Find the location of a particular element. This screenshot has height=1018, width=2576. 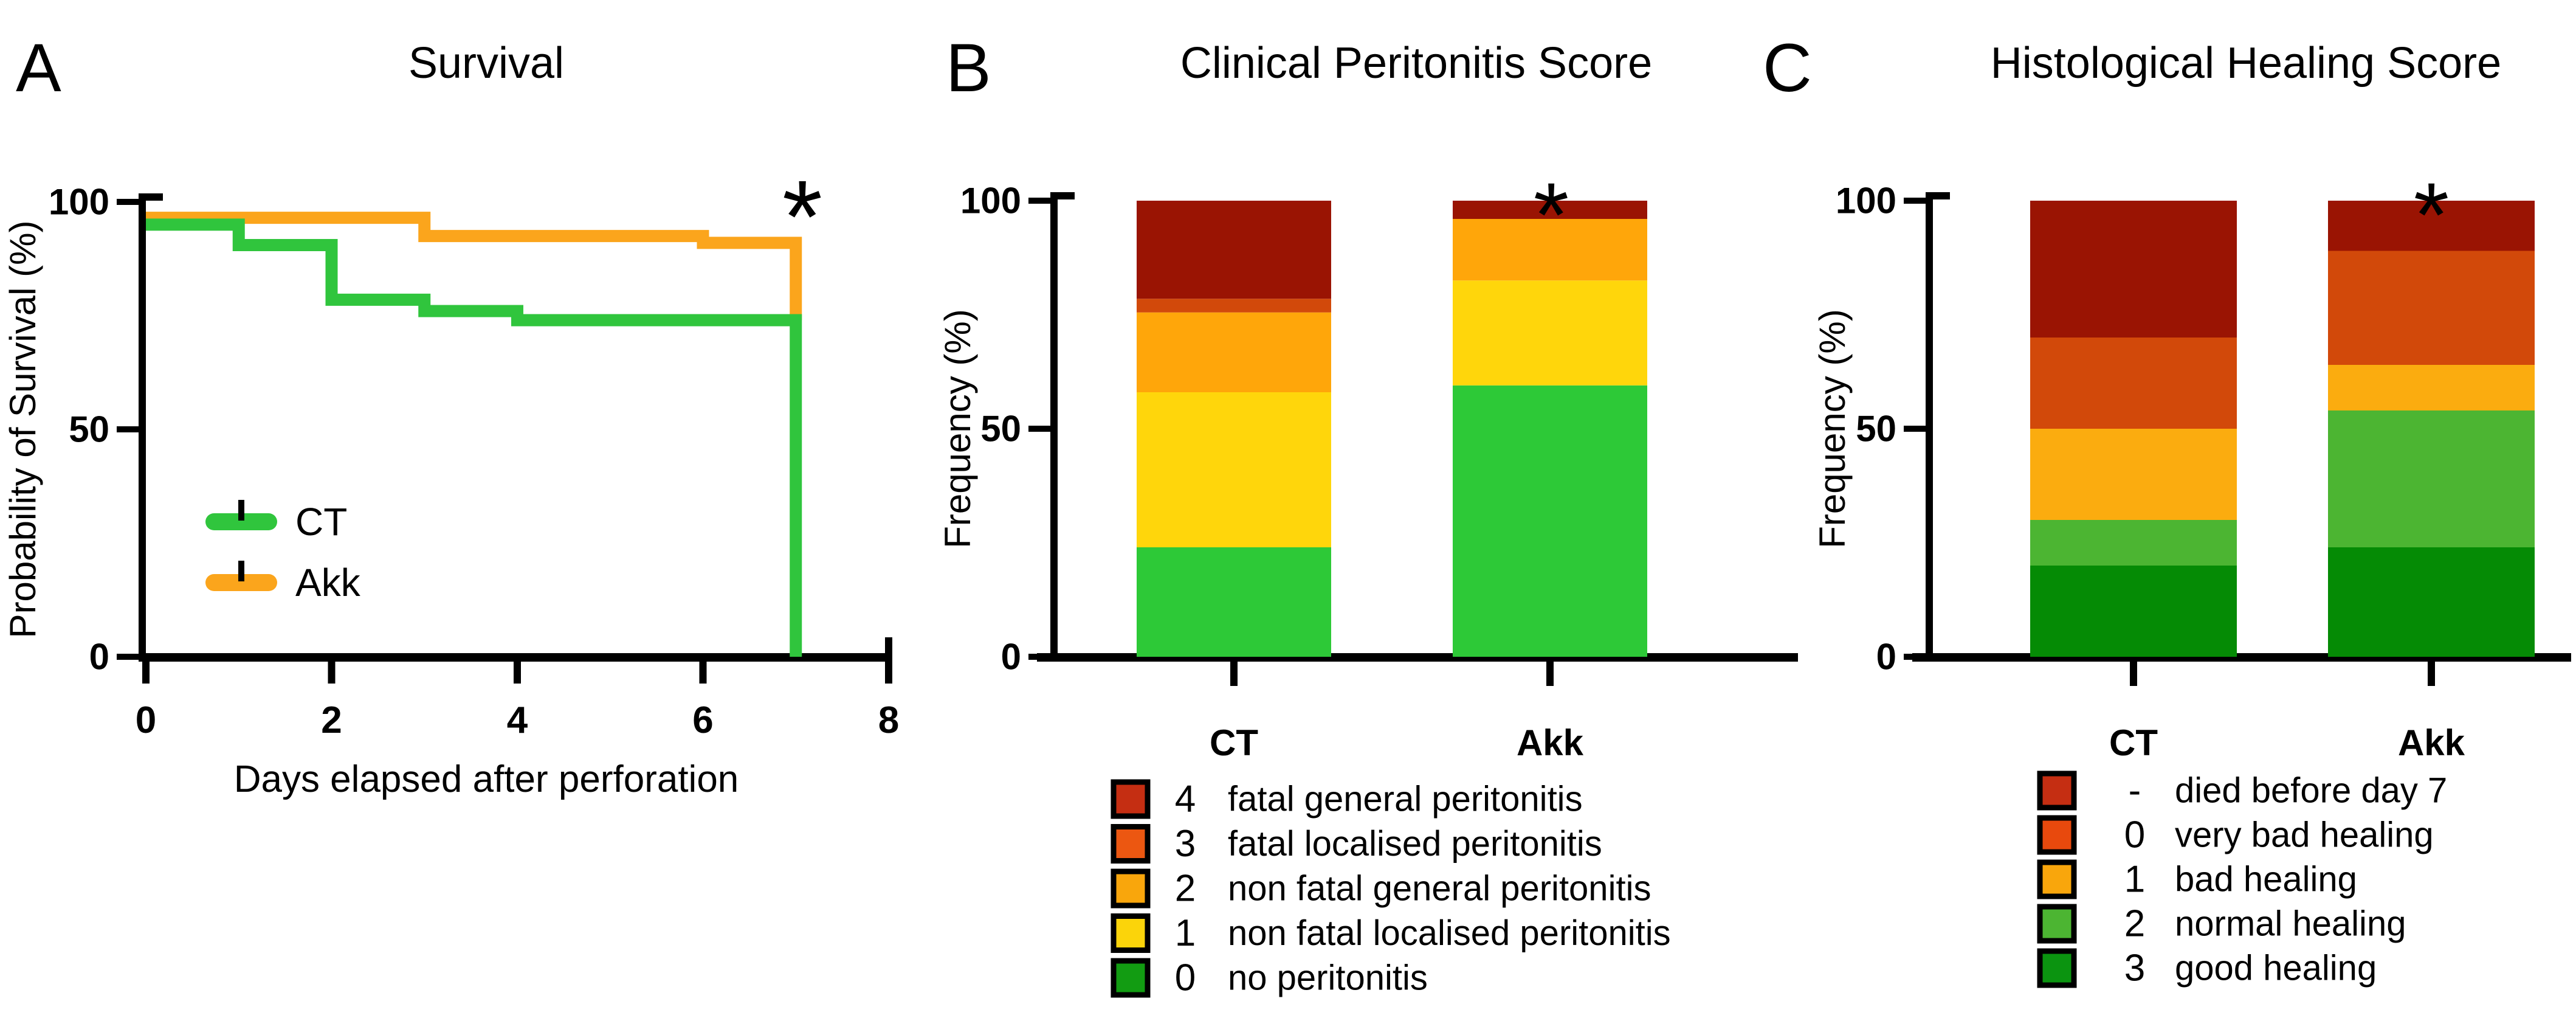

legend-key-0: 0 is located at coordinates (2134, 835).